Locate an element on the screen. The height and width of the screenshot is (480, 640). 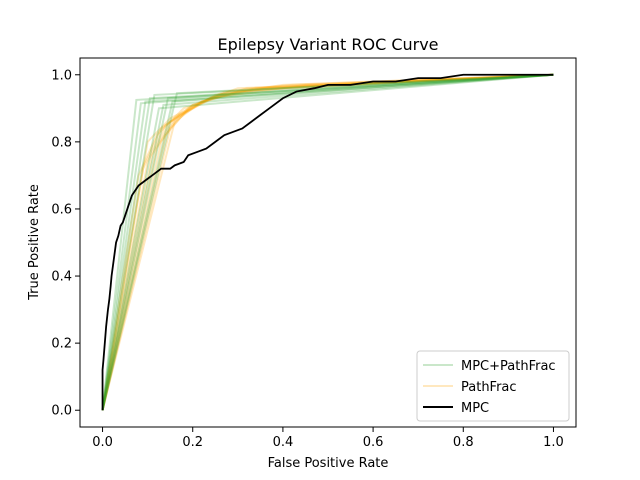
y-tick-label: 0.2 is located at coordinates (61, 344).